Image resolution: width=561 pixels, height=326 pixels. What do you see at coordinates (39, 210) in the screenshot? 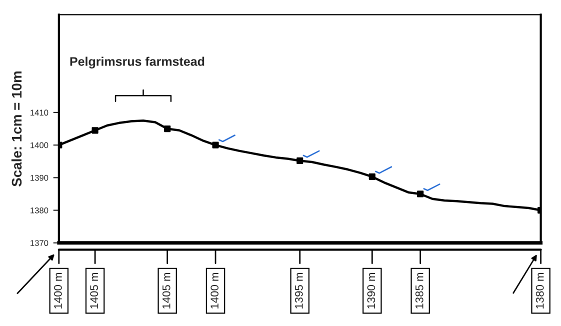
I see `y-tick-label: 1380` at bounding box center [39, 210].